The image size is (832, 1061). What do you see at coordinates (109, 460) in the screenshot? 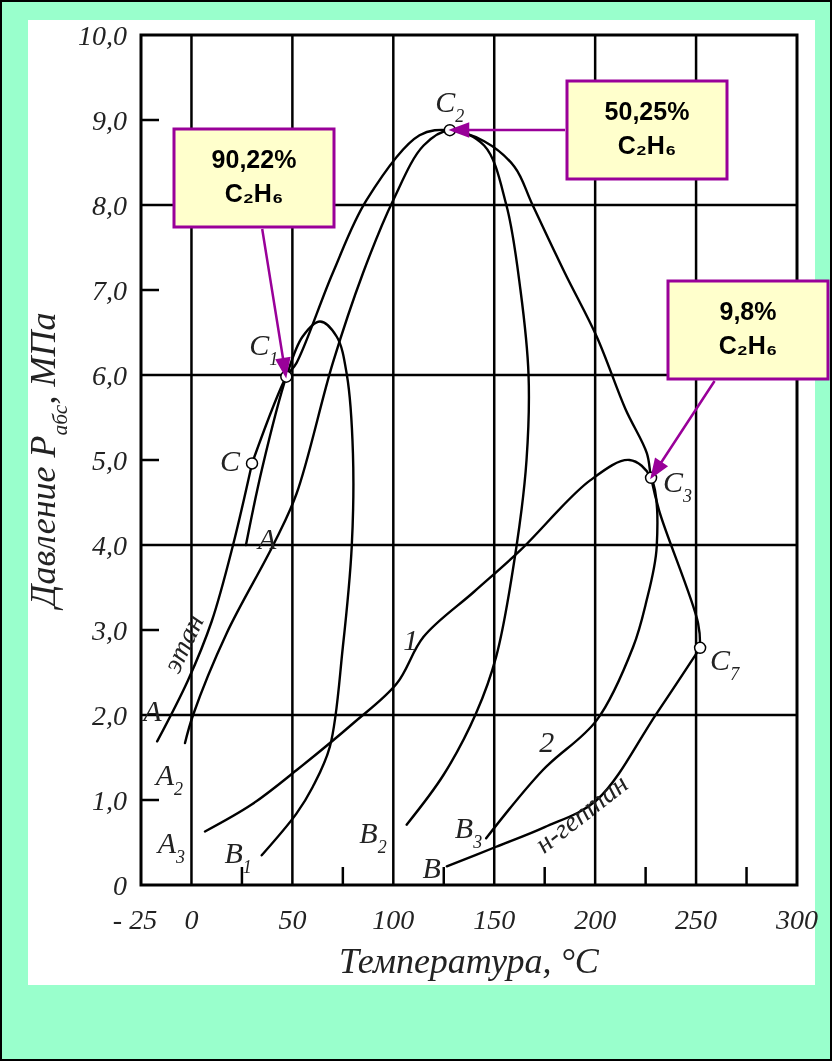
I see `y-tick-label: 5,0` at bounding box center [109, 460].